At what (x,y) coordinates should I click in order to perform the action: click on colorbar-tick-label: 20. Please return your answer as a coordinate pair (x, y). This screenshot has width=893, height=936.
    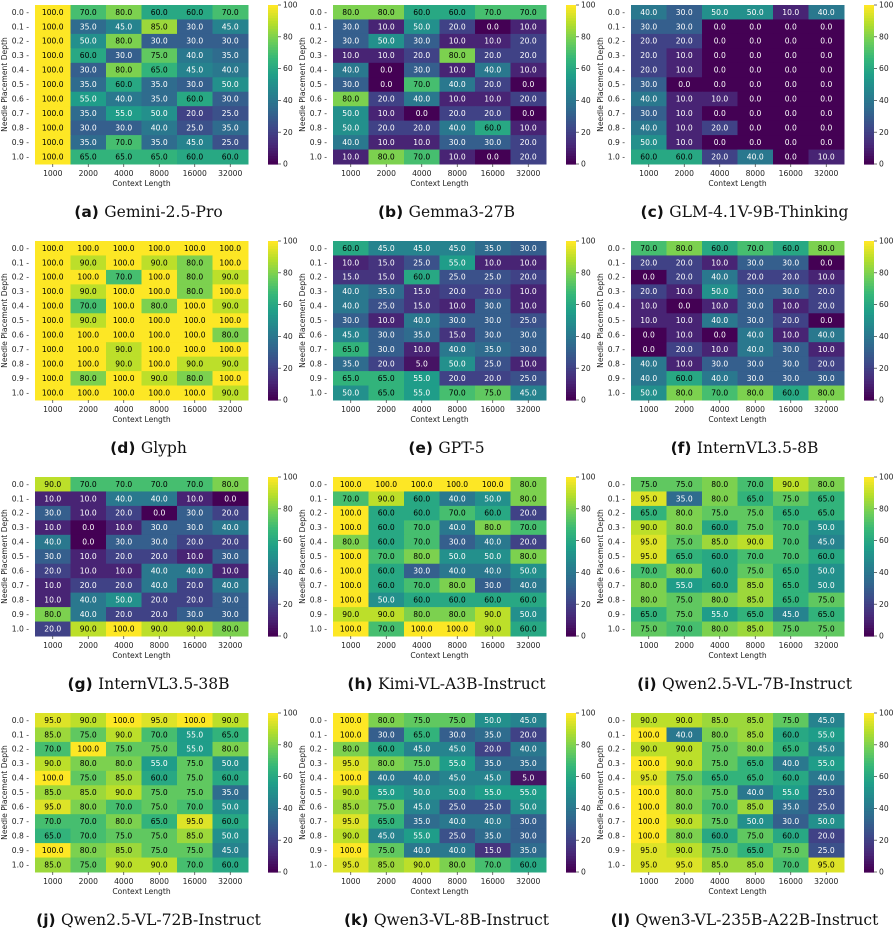
    Looking at the image, I should click on (884, 840).